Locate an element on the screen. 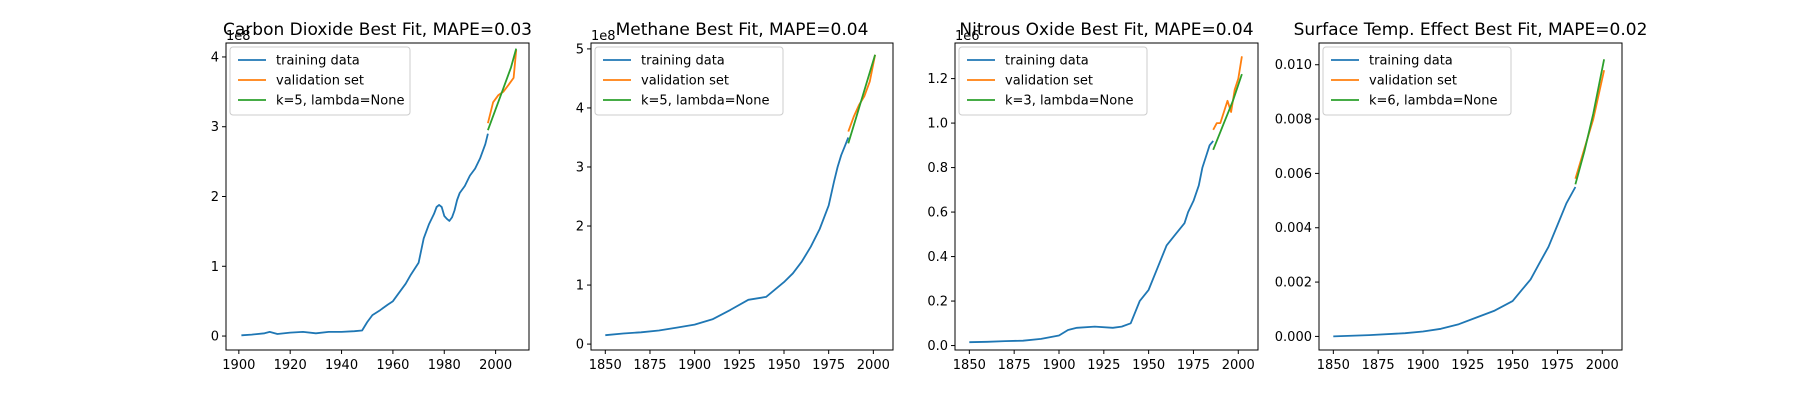 The height and width of the screenshot is (400, 1800). y-tick-label: 0.6 is located at coordinates (937, 213).